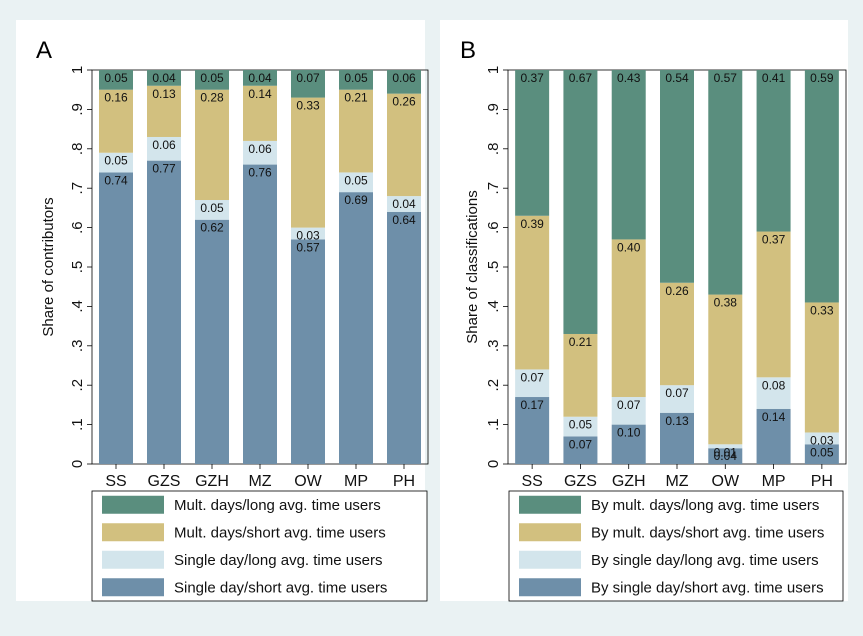 The image size is (863, 636). What do you see at coordinates (77, 109) in the screenshot?
I see `y-tick-label: .9` at bounding box center [77, 109].